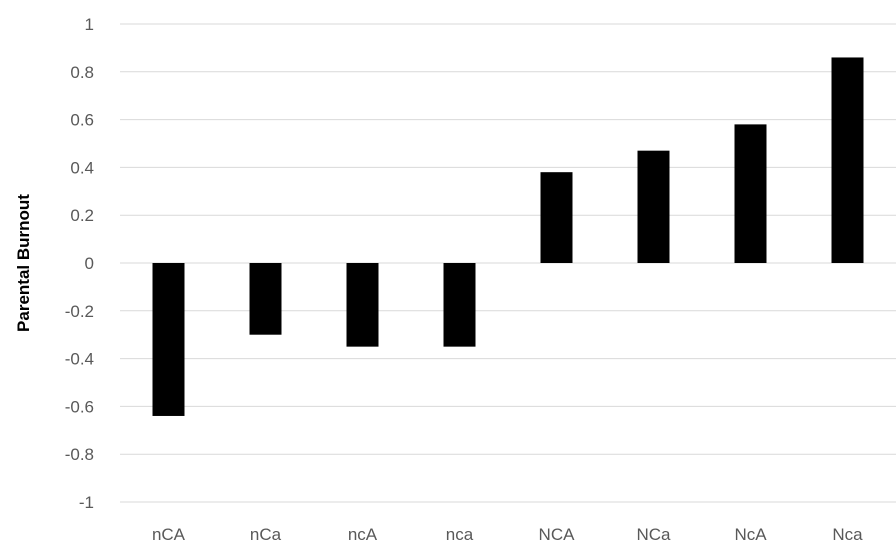  I want to click on bar-nCA, so click(168, 339).